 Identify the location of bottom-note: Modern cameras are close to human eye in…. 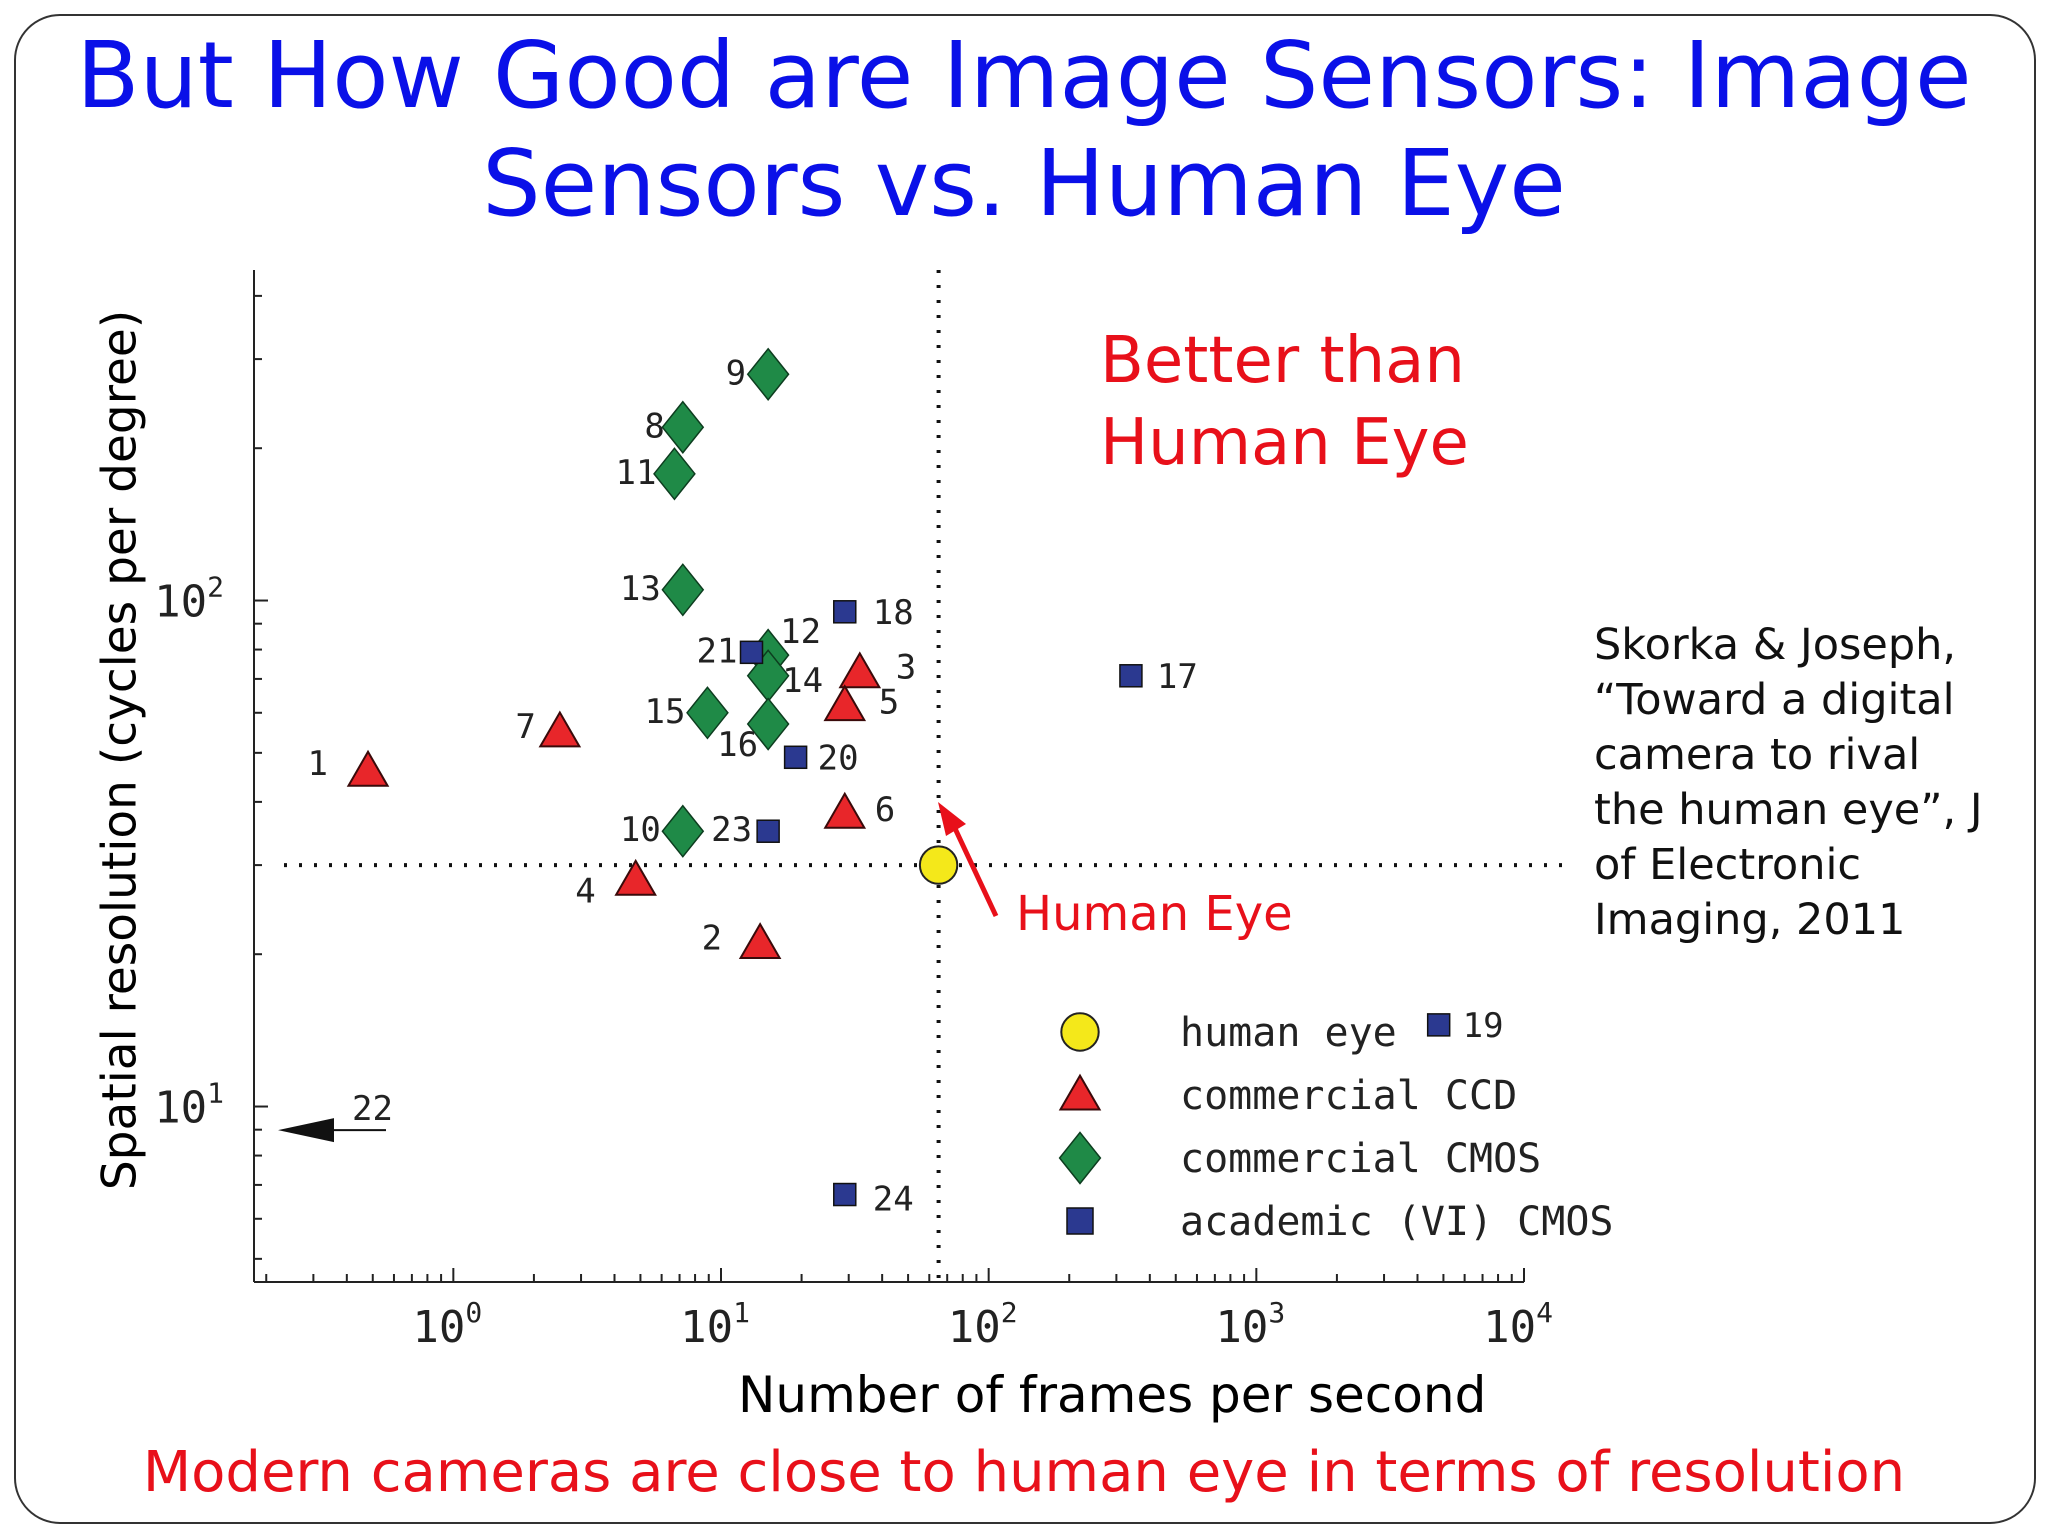
(1024, 1472).